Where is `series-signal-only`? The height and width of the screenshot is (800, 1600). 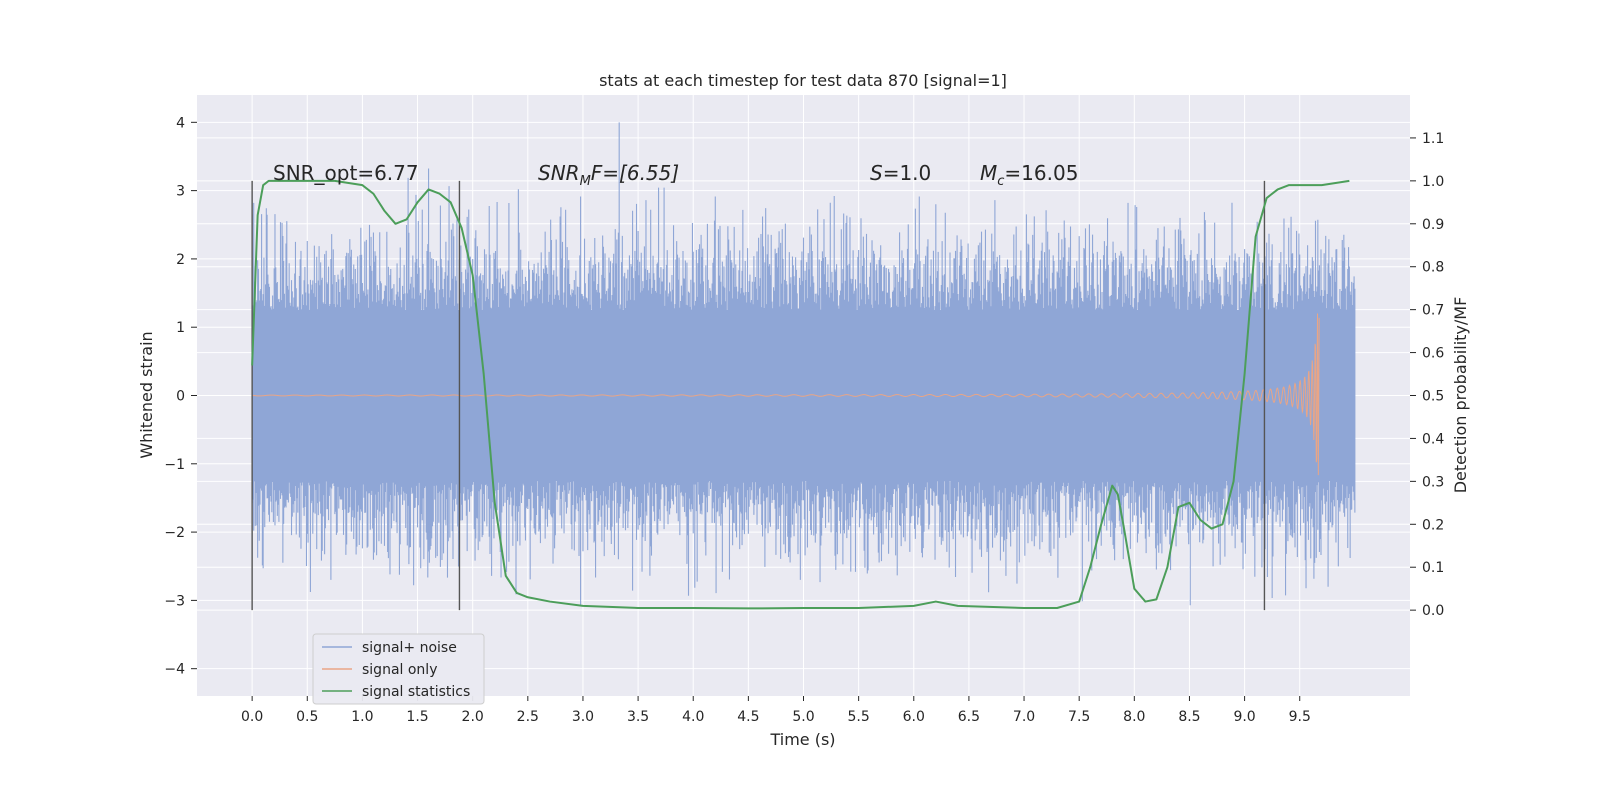
series-signal-only is located at coordinates (786, 394).